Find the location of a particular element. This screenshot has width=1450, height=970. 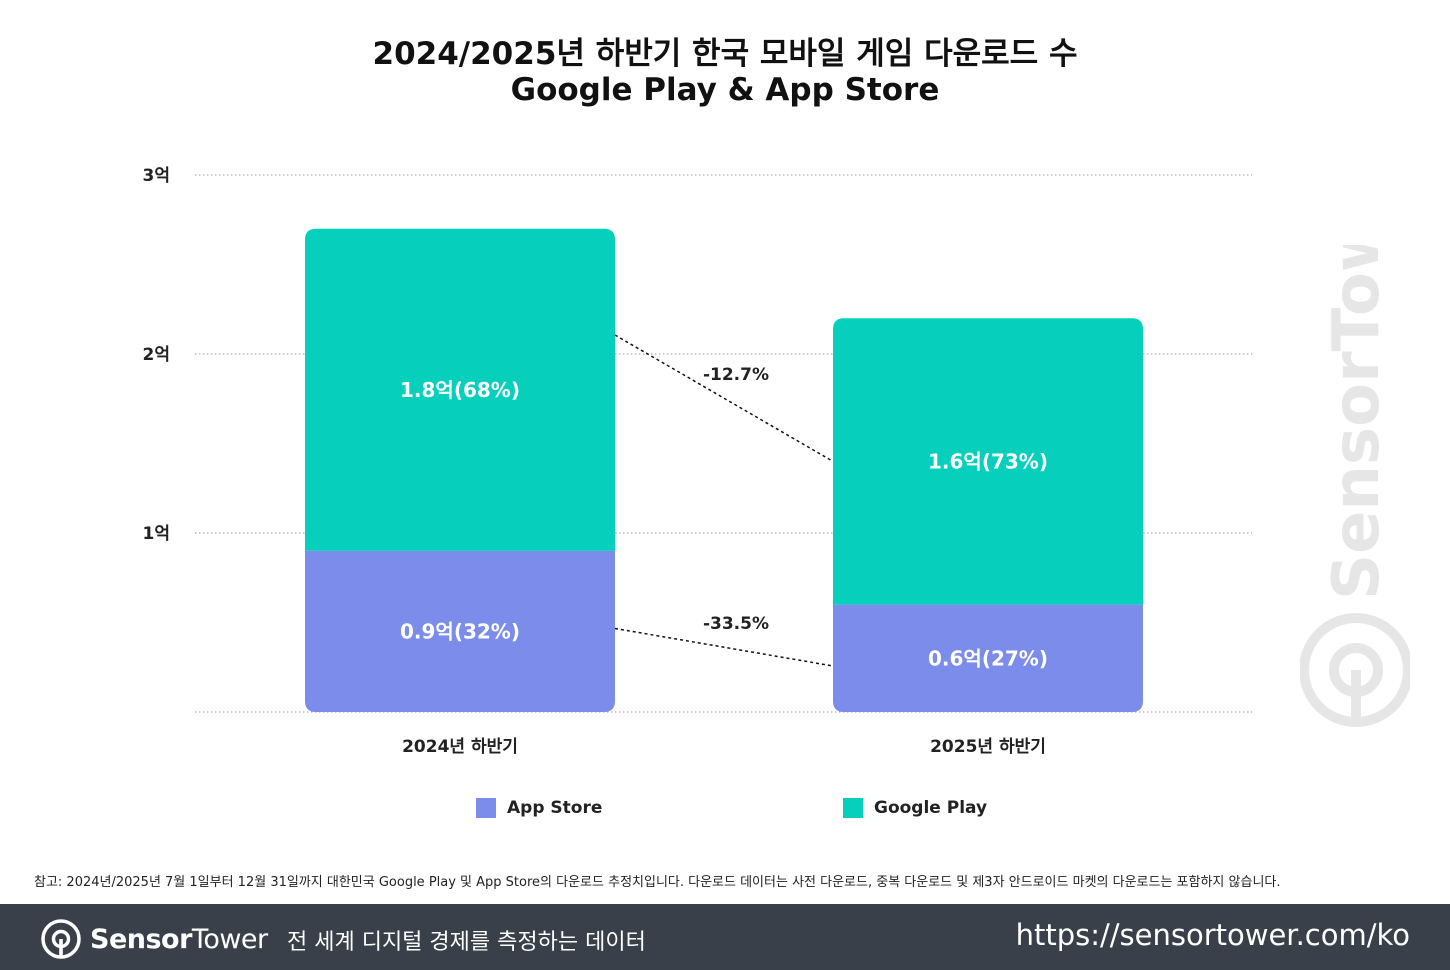

x-category-label: 2024년 하반기 is located at coordinates (460, 747).